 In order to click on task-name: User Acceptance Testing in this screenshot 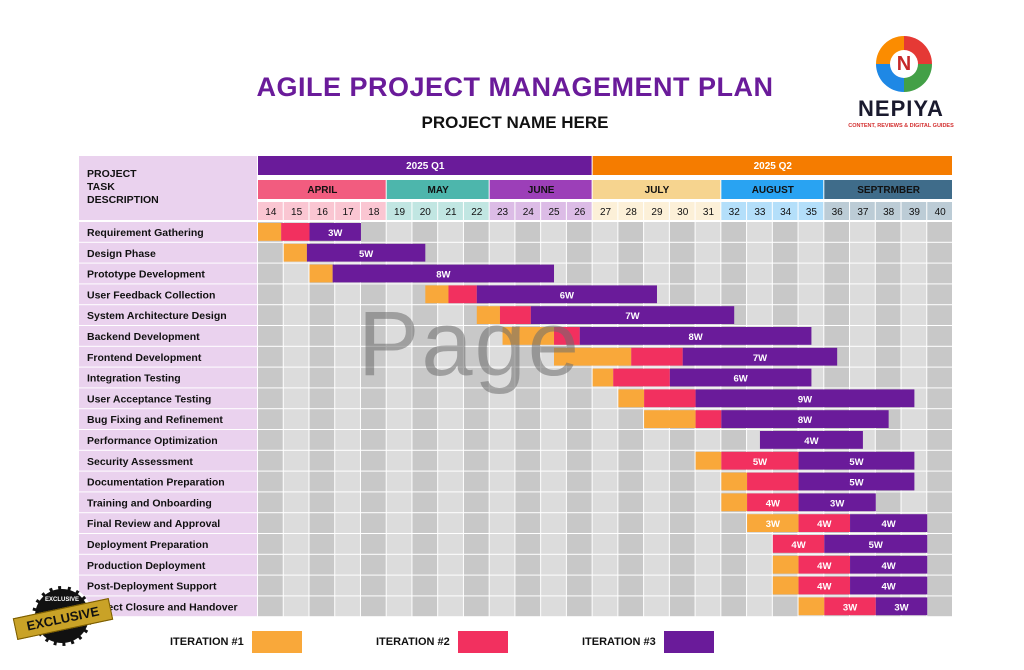, I will do `click(149, 399)`.